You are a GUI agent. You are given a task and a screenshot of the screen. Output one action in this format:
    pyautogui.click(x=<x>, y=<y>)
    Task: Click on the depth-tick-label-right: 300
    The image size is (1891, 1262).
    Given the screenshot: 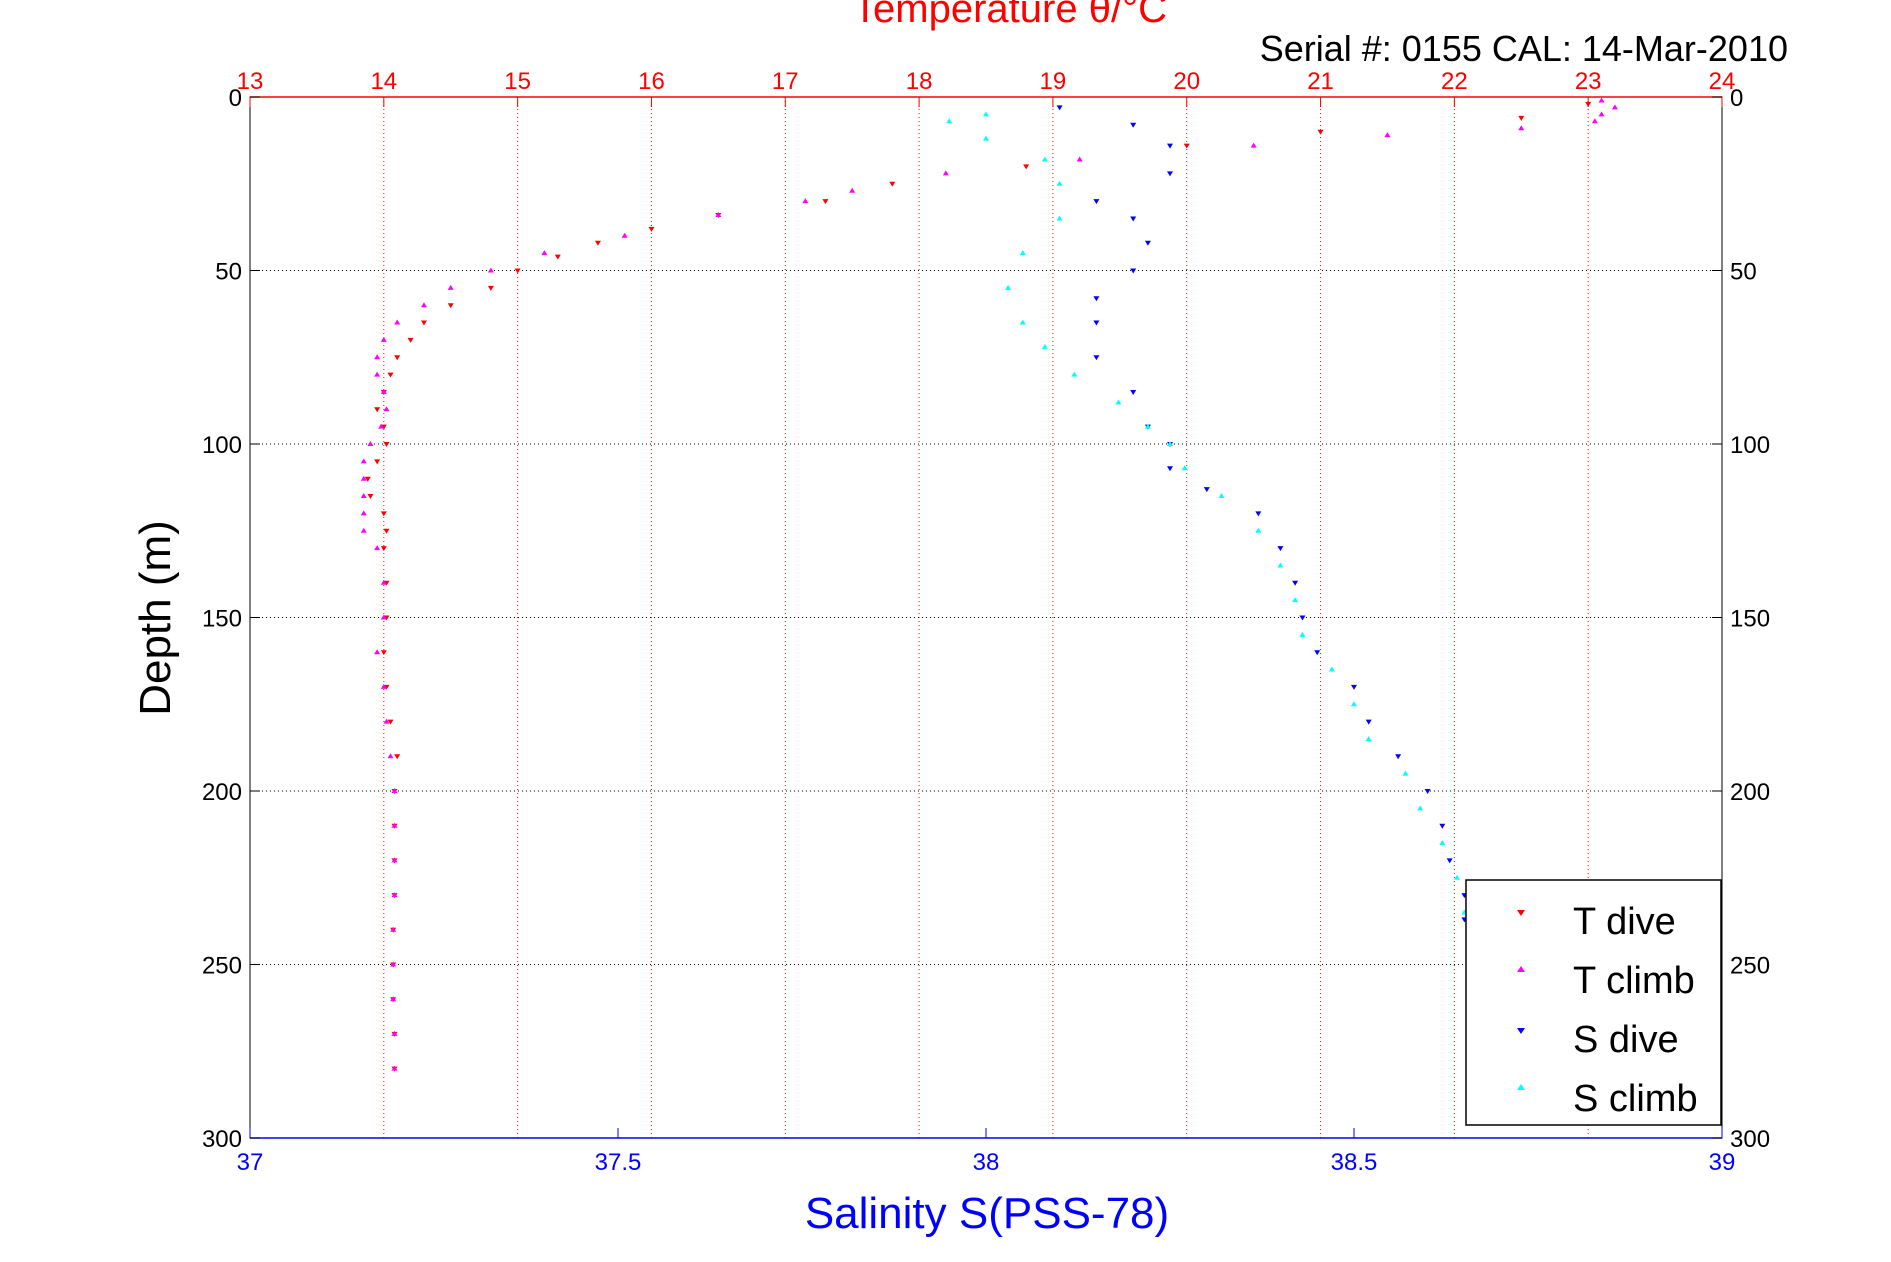 What is the action you would take?
    pyautogui.click(x=1750, y=1139)
    